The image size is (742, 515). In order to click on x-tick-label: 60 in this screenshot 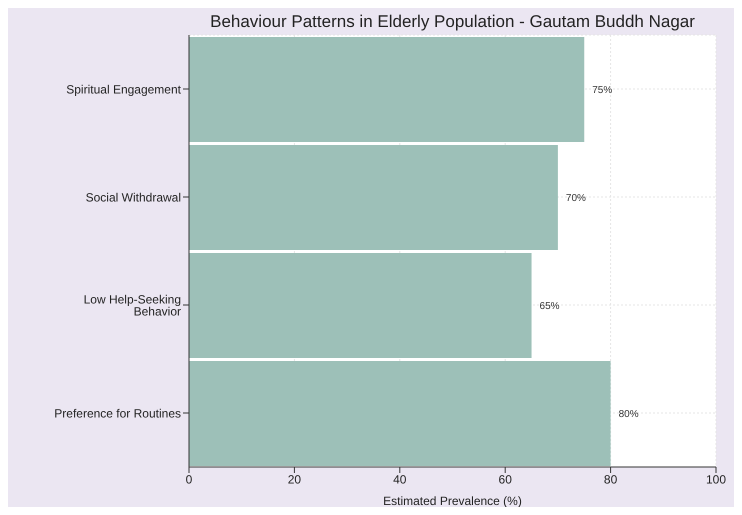, I will do `click(505, 479)`.